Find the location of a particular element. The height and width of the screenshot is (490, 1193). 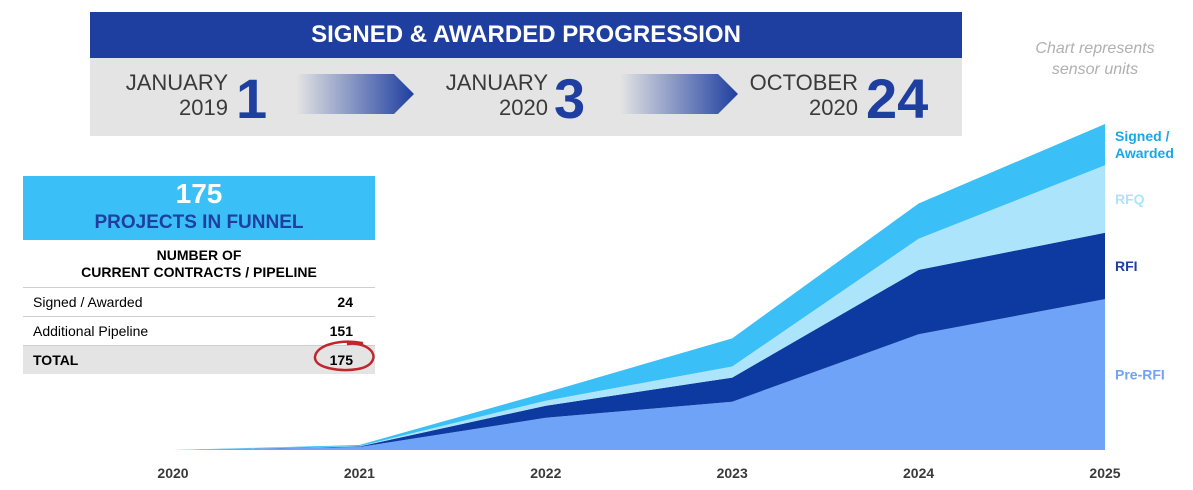

milestone-month: OCTOBER is located at coordinates (803, 82).